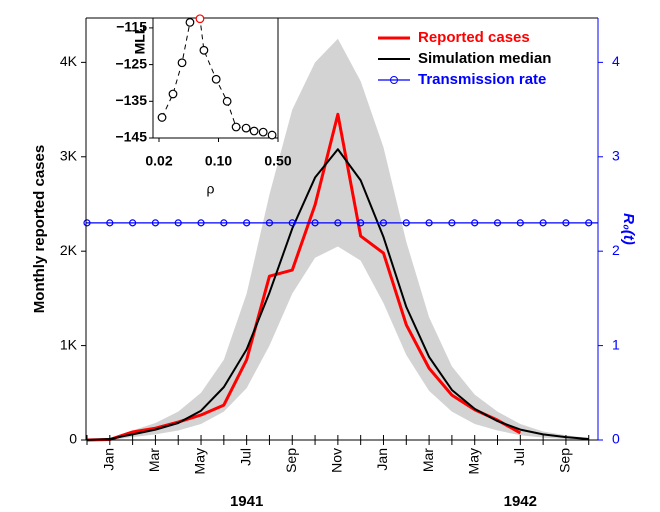  Describe the element at coordinates (246, 501) in the screenshot. I see `year-label: 1941` at that location.